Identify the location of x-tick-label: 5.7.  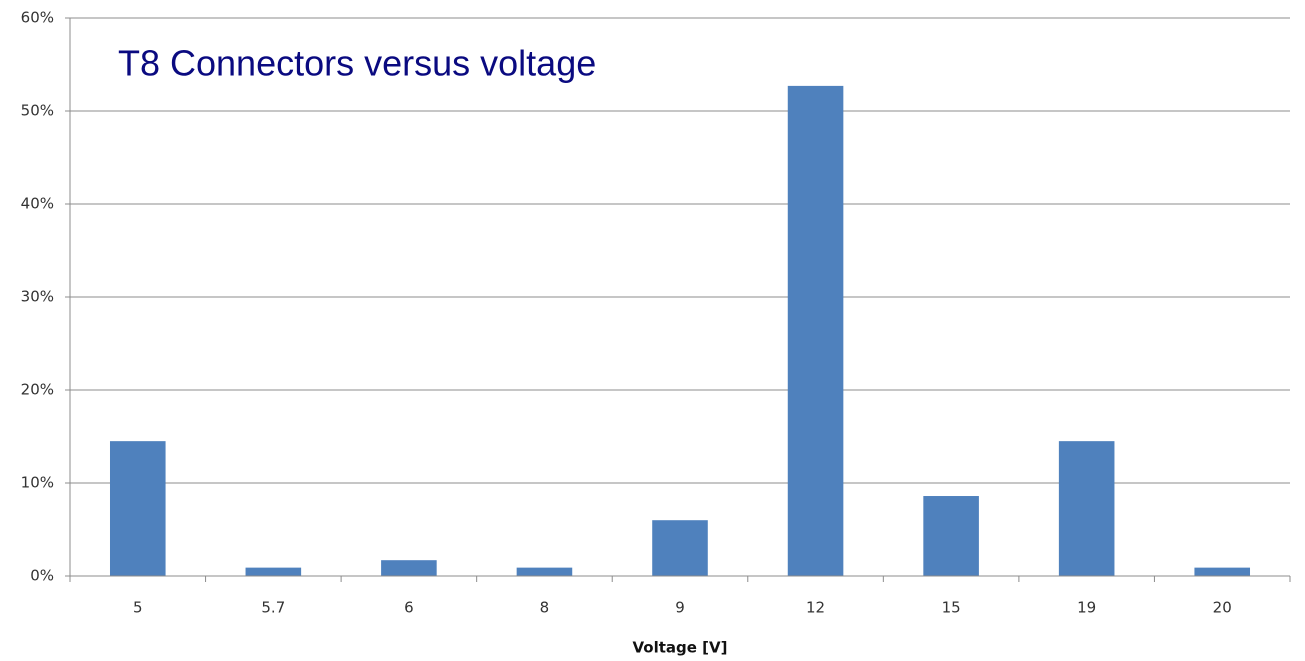
(273, 608).